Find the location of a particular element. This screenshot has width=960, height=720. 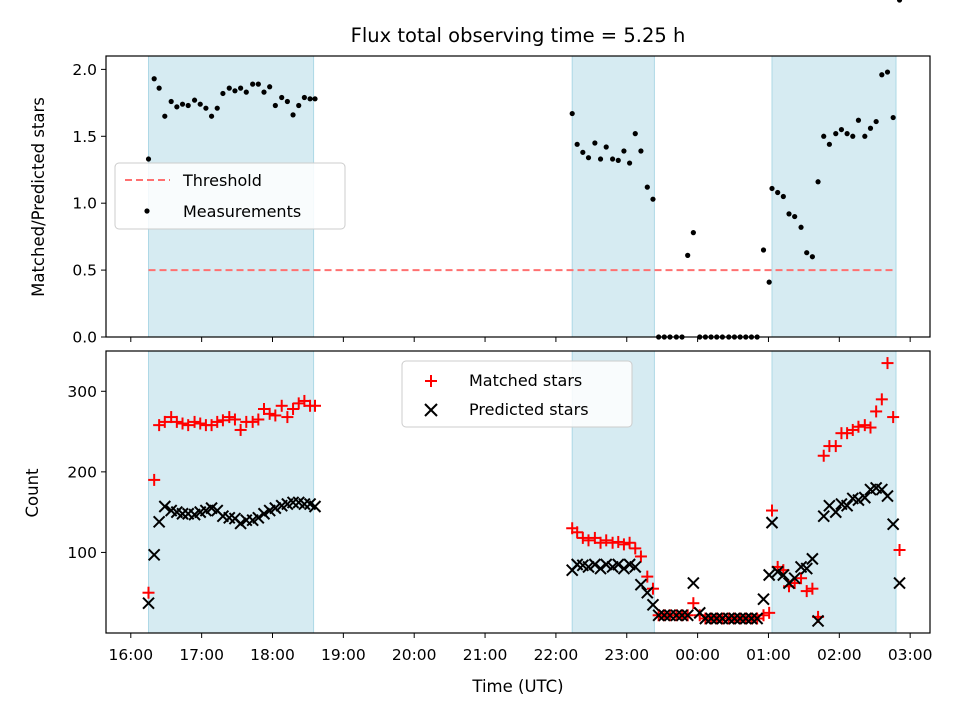

x-tick-label: 22:00 is located at coordinates (556, 655).